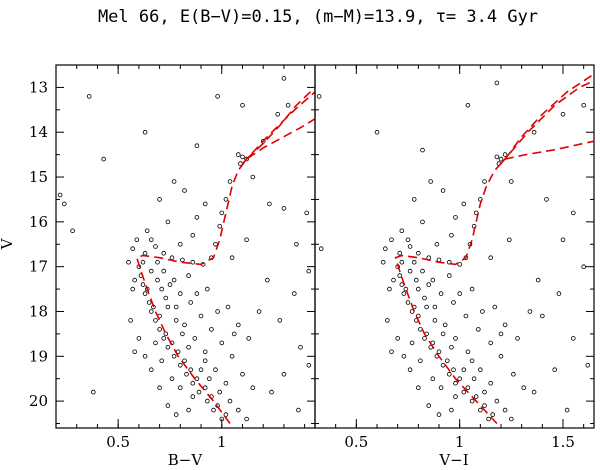 The image size is (600, 470). What do you see at coordinates (563, 442) in the screenshot?
I see `vi-x-tick-label: 1.5` at bounding box center [563, 442].